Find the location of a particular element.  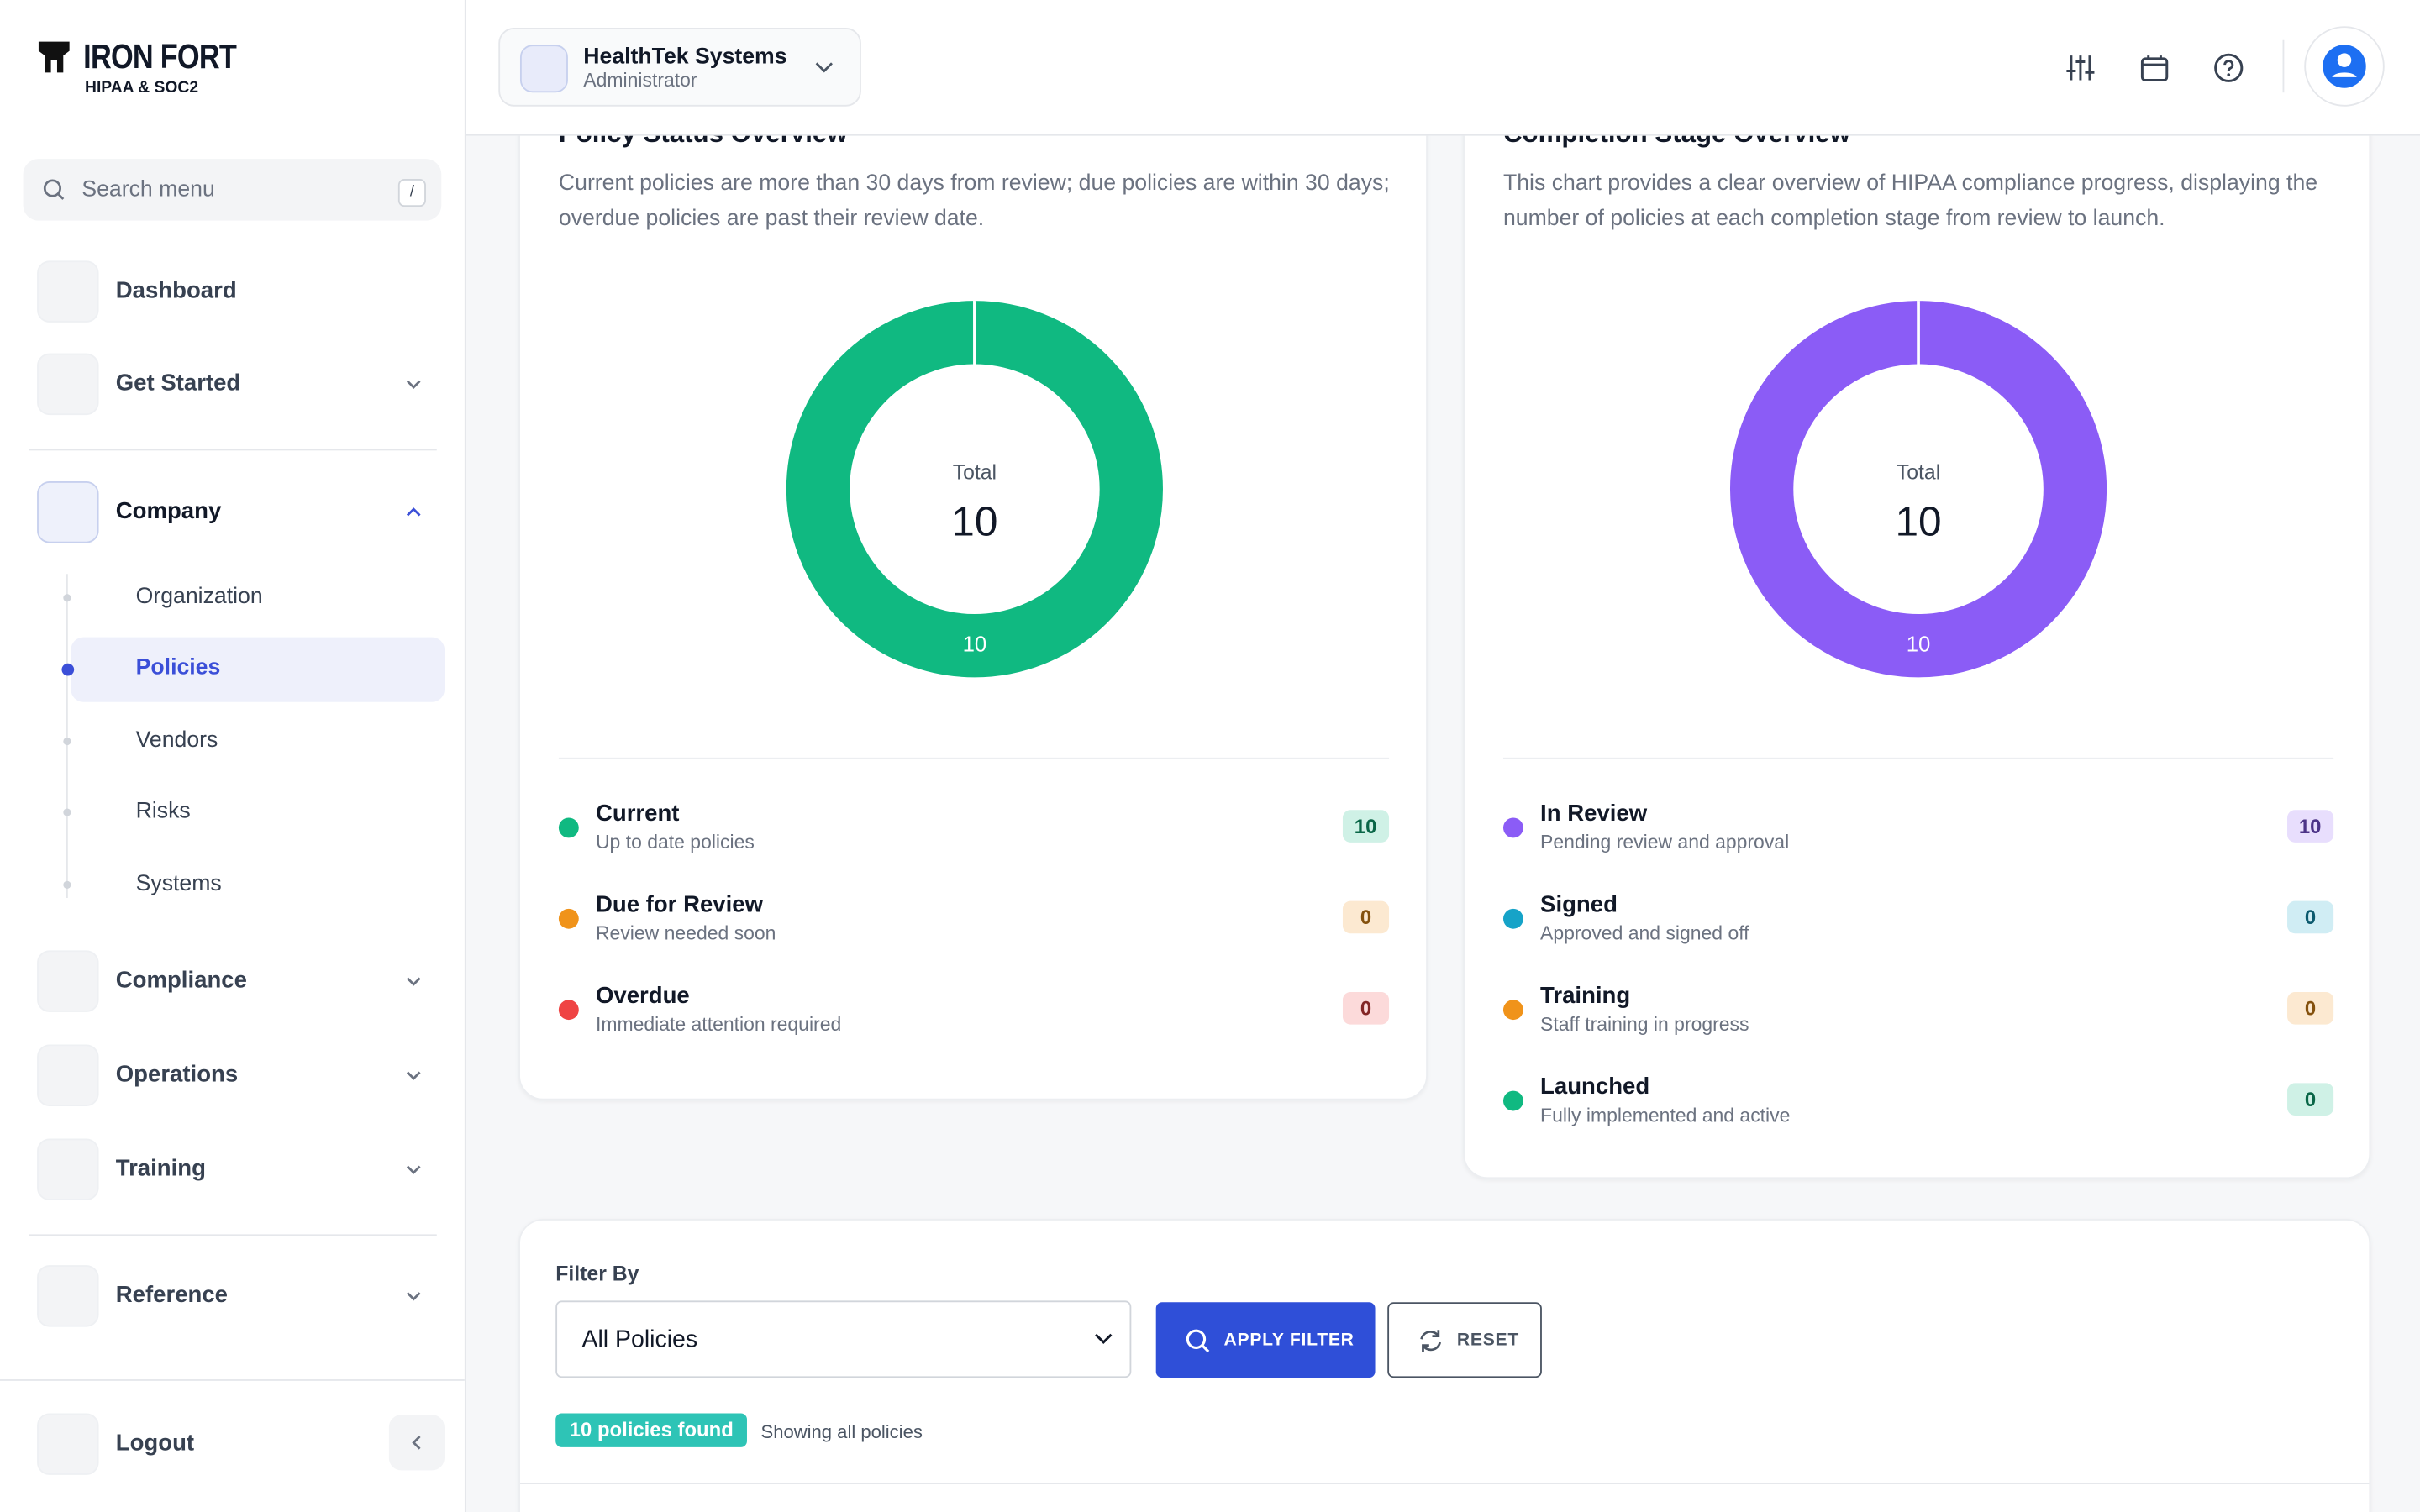

collapse-button is located at coordinates (416, 1443).